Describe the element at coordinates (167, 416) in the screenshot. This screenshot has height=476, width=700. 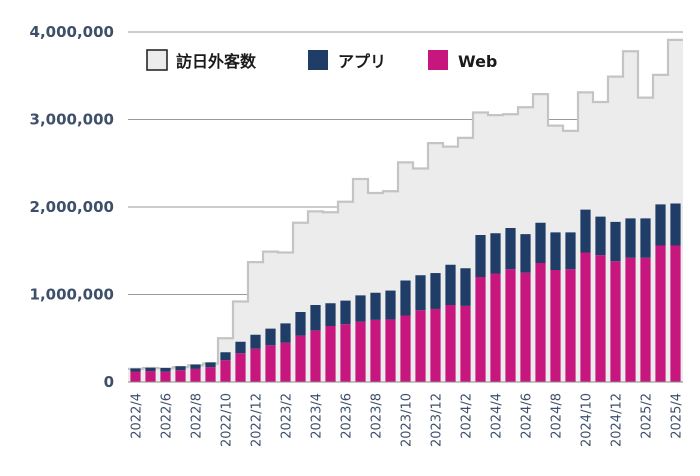
I see `x-tick-label: 2022/6` at that location.